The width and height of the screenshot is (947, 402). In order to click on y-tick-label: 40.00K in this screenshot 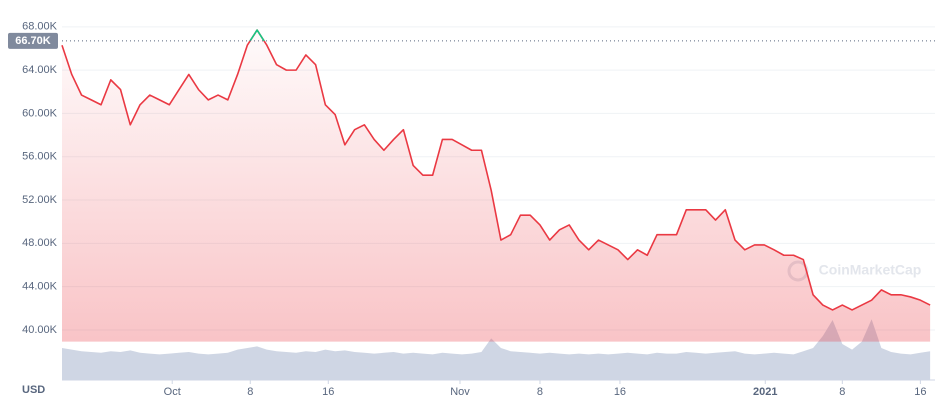, I will do `click(40, 330)`.